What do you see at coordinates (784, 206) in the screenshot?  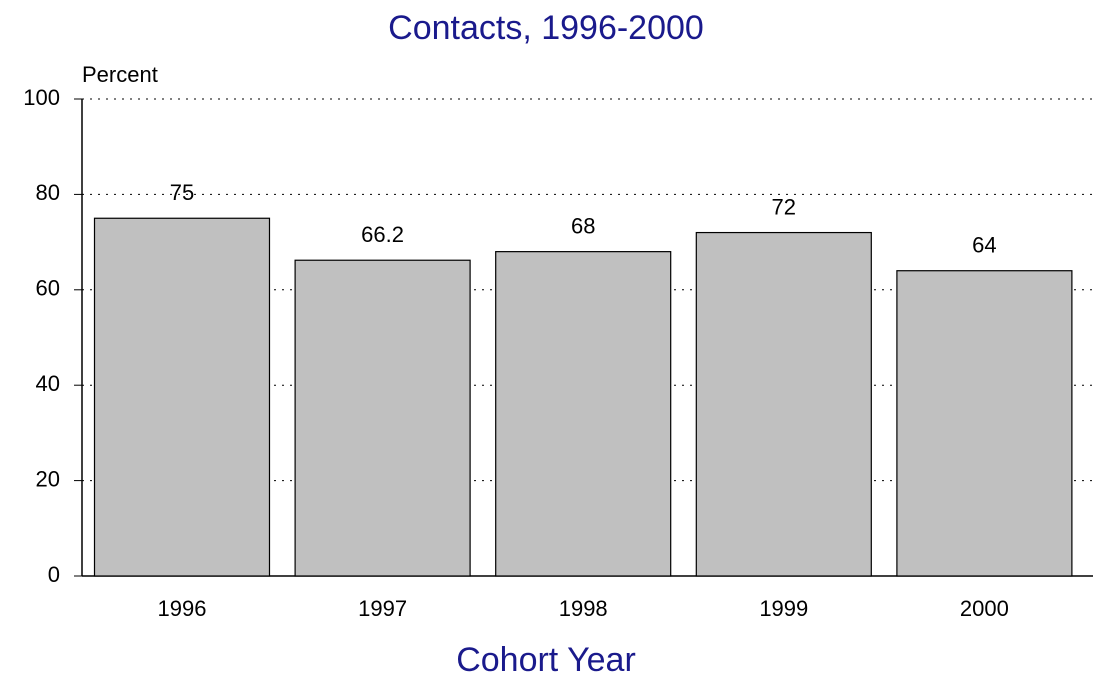 I see `value-label: 72` at bounding box center [784, 206].